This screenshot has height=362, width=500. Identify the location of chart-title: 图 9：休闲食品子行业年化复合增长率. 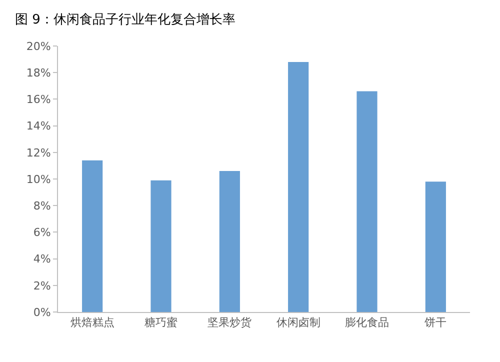
(125, 20).